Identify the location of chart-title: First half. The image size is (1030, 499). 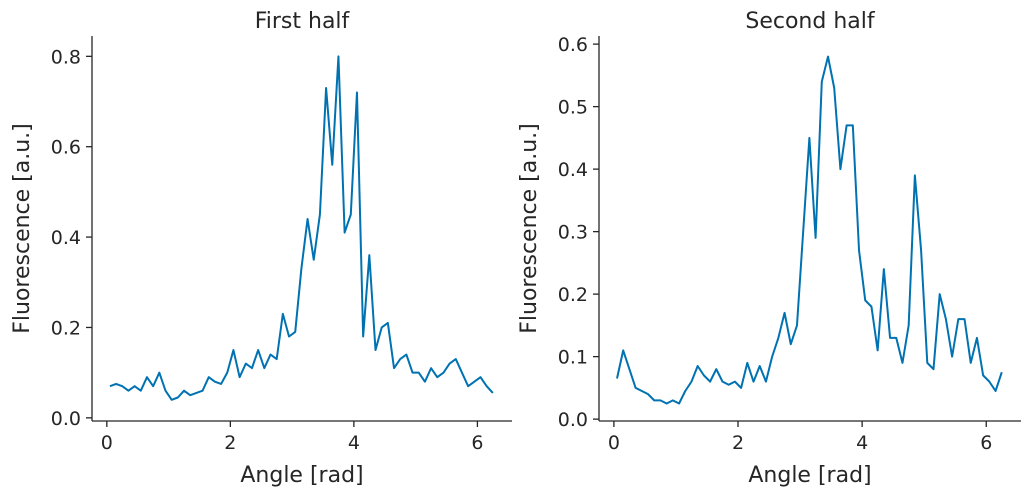
(303, 21).